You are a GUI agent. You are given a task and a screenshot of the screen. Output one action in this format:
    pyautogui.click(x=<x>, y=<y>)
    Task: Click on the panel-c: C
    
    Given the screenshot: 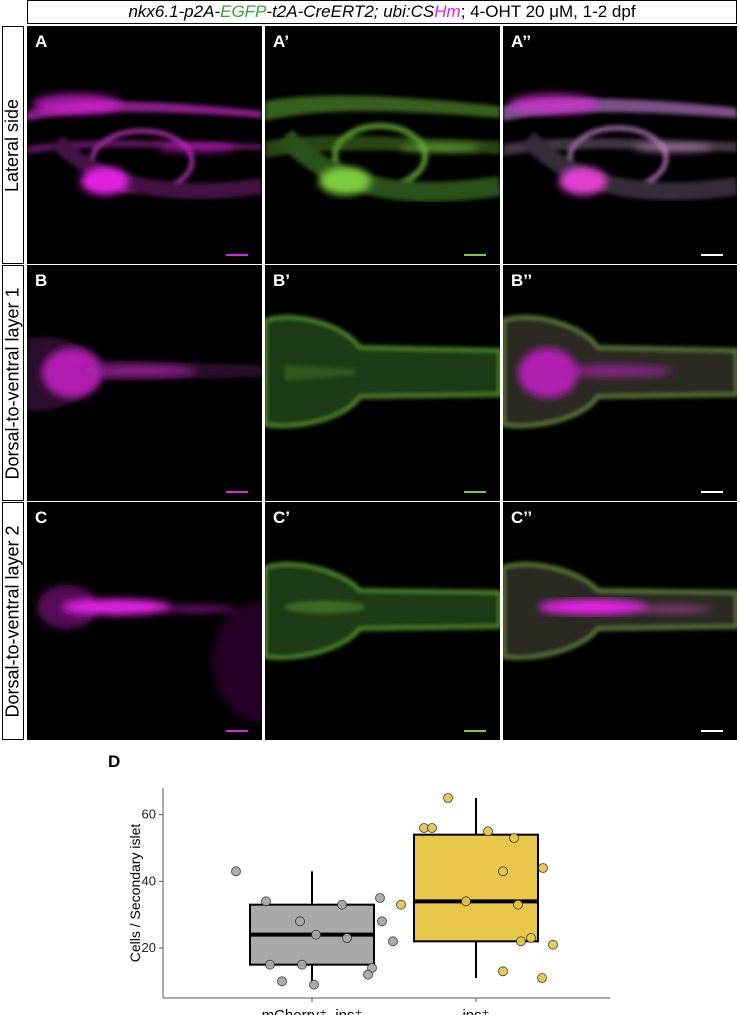 What is the action you would take?
    pyautogui.click(x=144, y=621)
    